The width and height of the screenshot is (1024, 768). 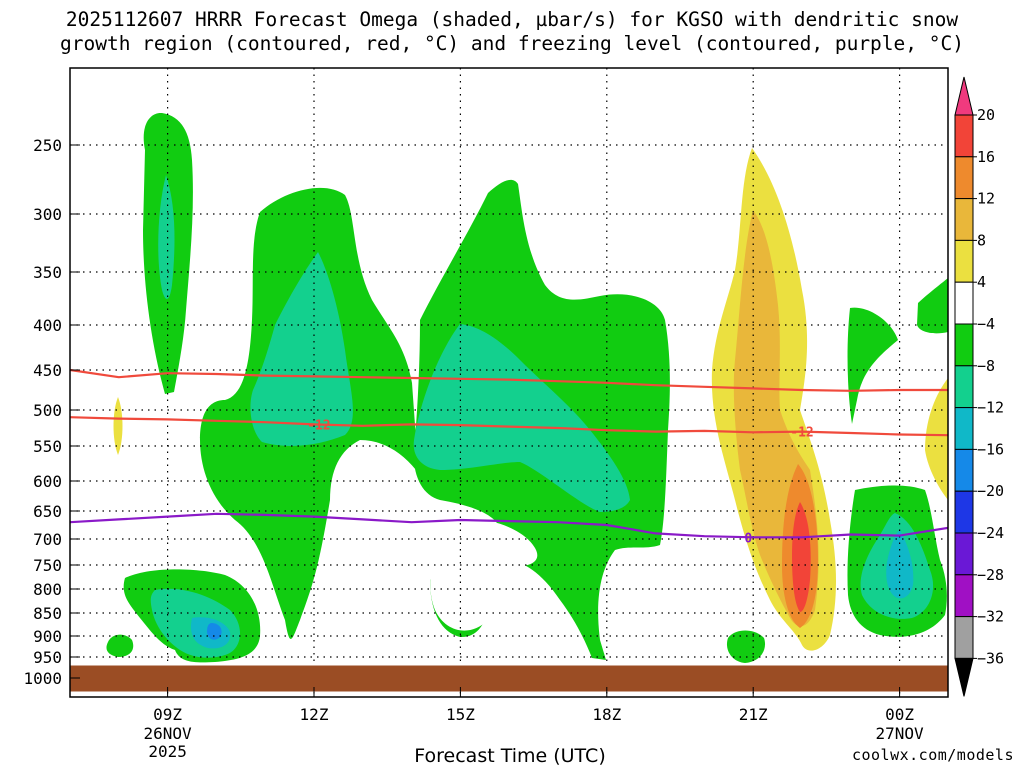 What do you see at coordinates (214, 631) in the screenshot?
I see `omega-region-blue-lower-left` at bounding box center [214, 631].